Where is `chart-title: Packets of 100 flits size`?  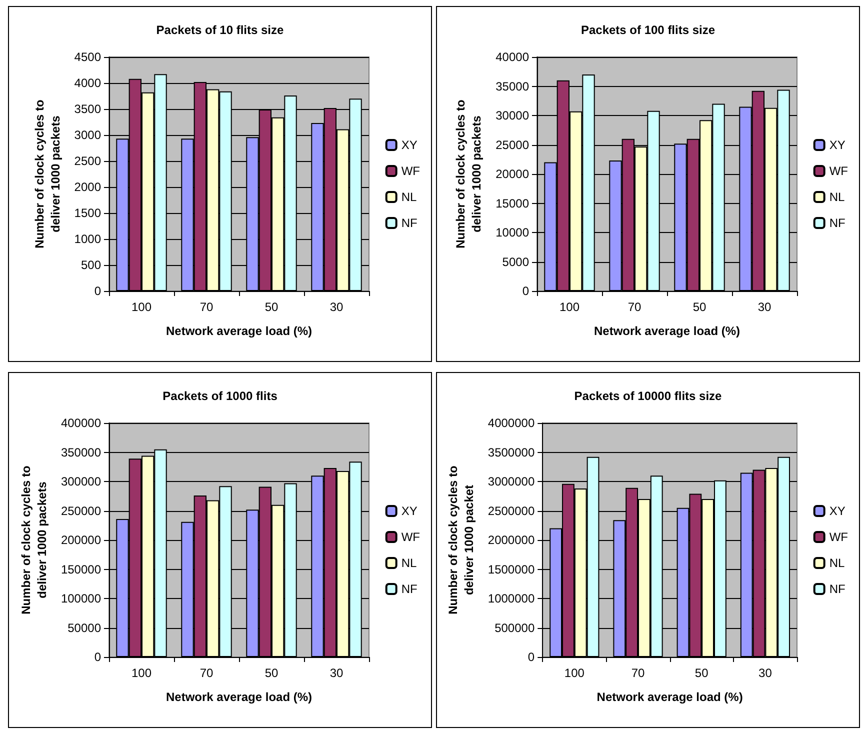
chart-title: Packets of 100 flits size is located at coordinates (648, 30).